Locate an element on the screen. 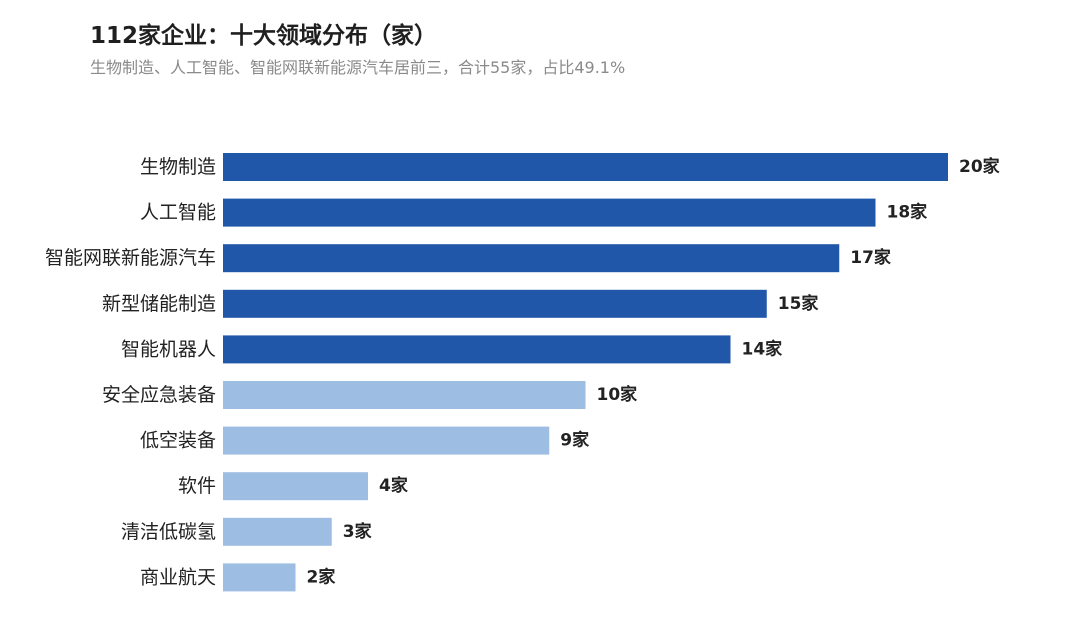  chart-subtitle: 生物制造、人工智能、智能网联新能源汽车居前三，合计55家，占比49.1% is located at coordinates (358, 67).